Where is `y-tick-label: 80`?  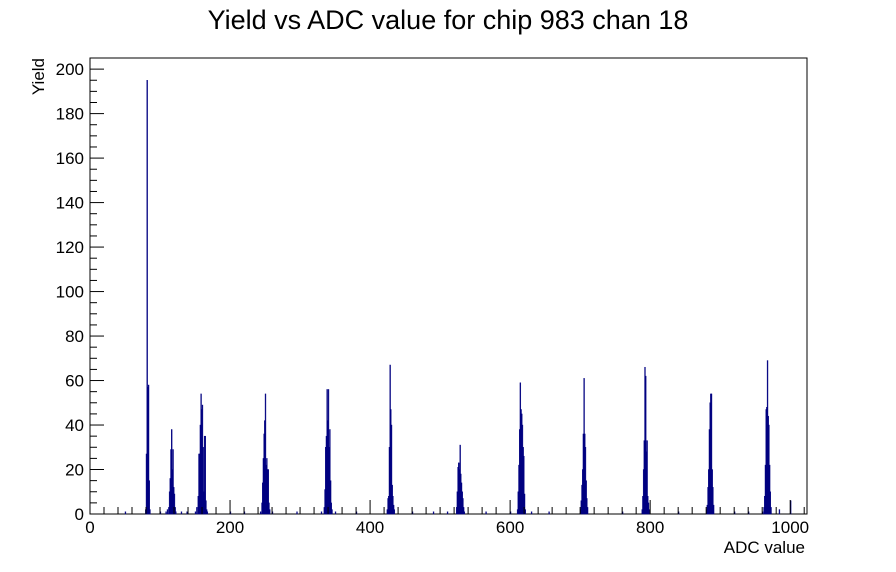
y-tick-label: 80 is located at coordinates (74, 336).